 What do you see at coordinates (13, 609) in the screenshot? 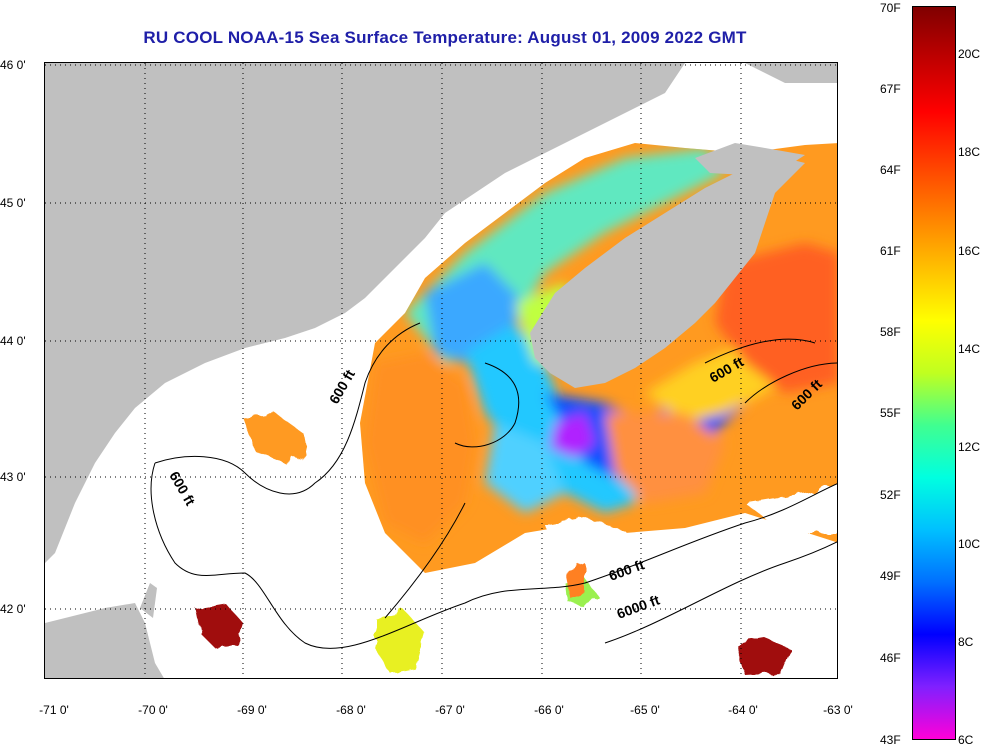
I see `lat-tick-label: 42 0'` at bounding box center [13, 609].